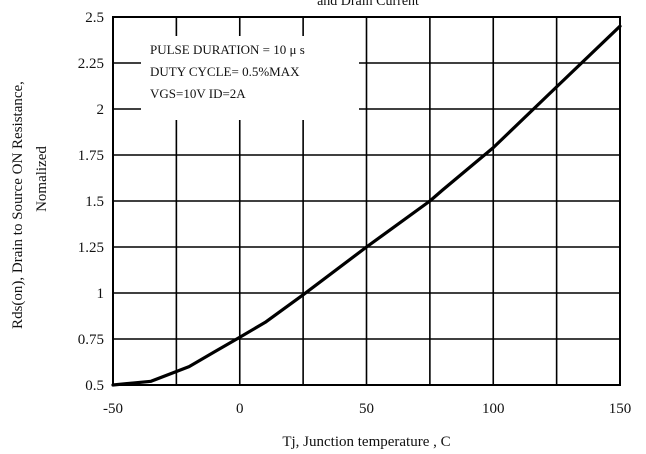 Image resolution: width=646 pixels, height=454 pixels. Describe the element at coordinates (91, 340) in the screenshot. I see `y-tick-label: 0.75` at that location.